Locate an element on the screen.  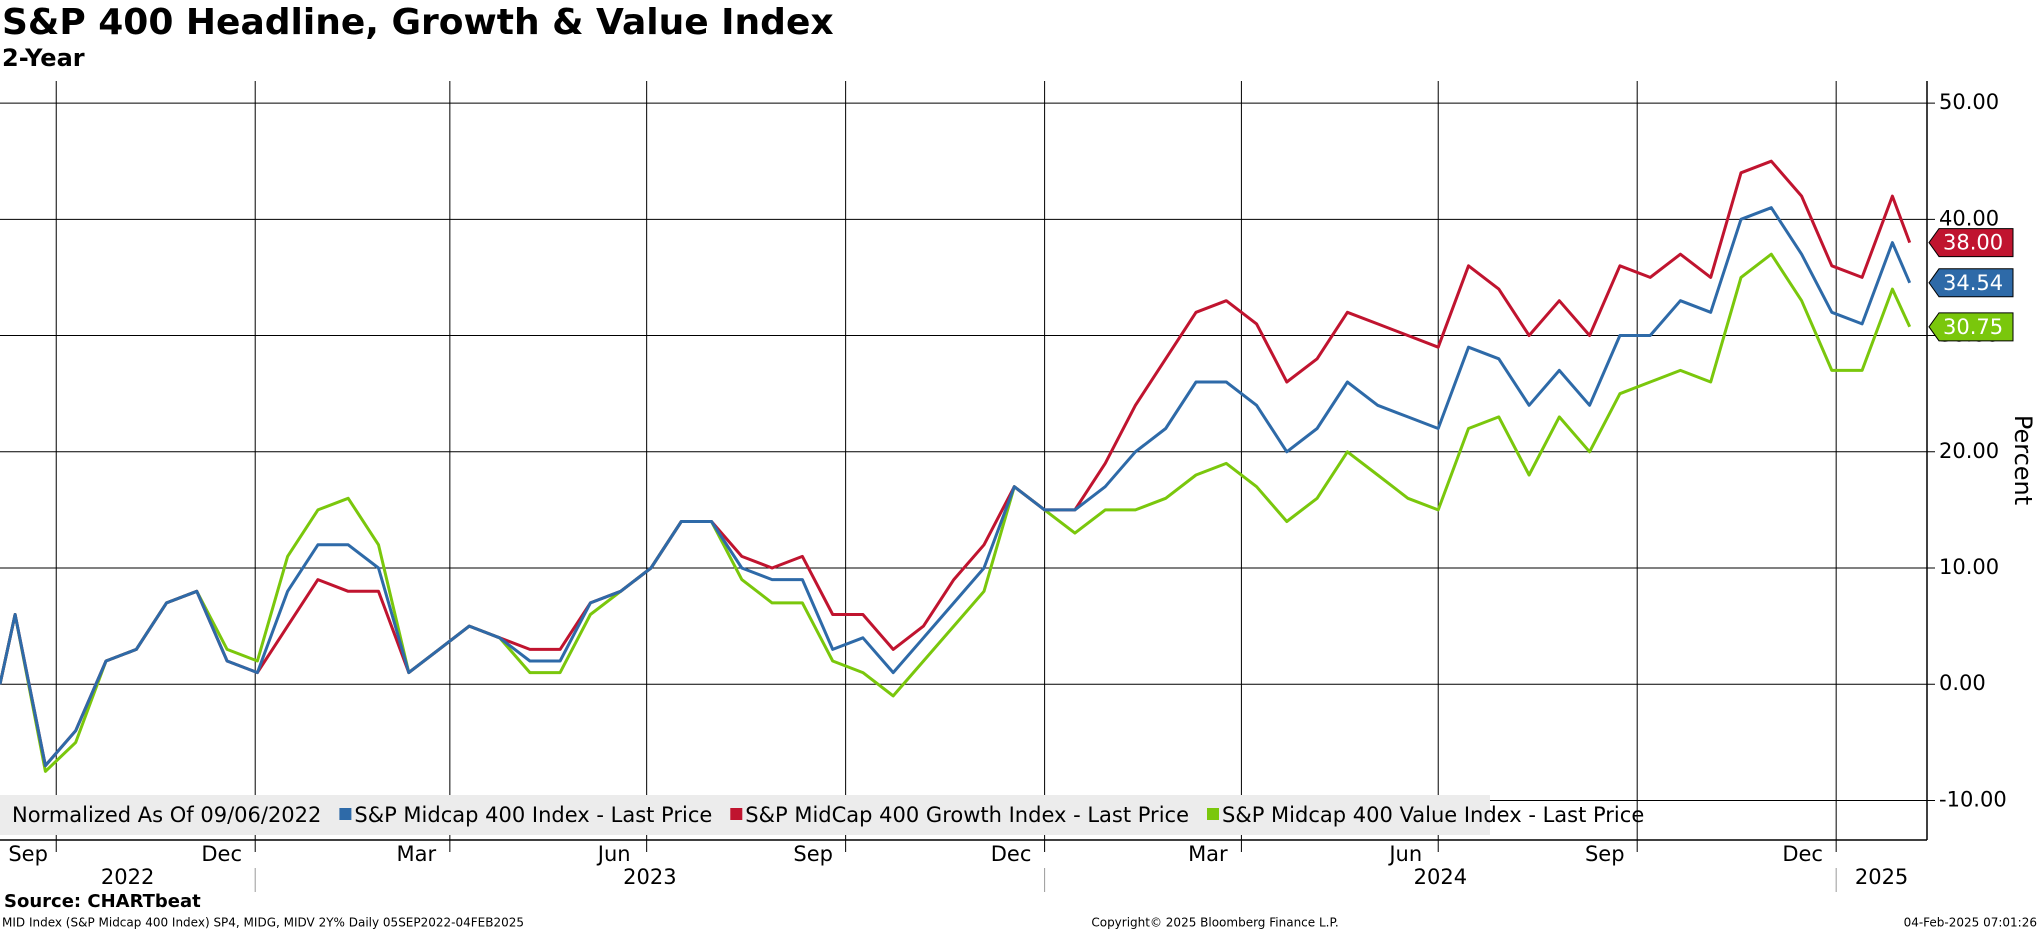
y-tick-label: 50.00 is located at coordinates (1969, 102).